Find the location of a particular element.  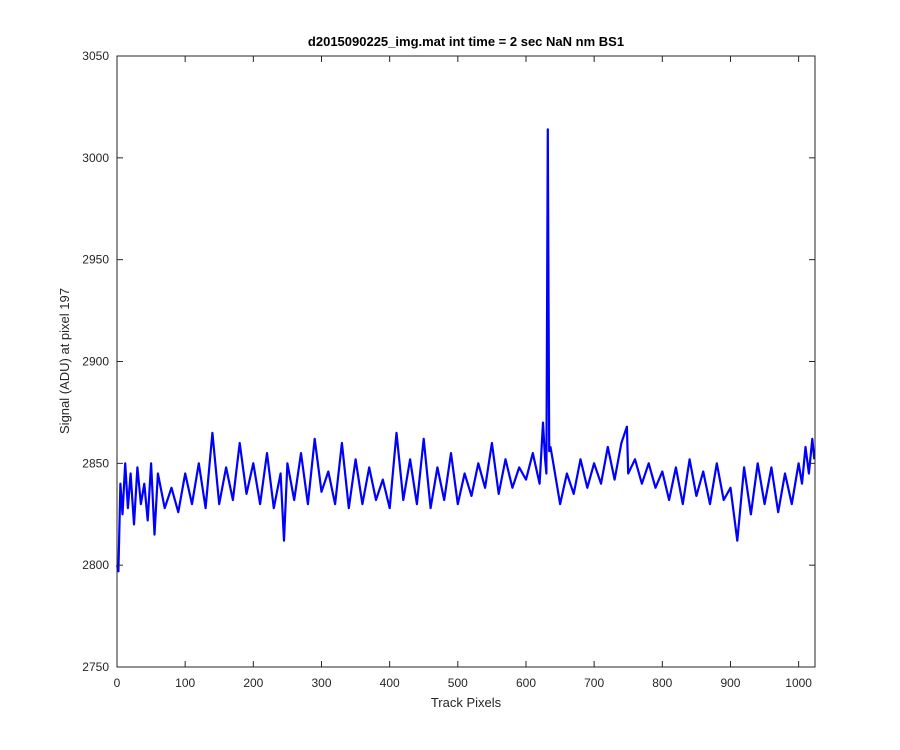

y-tick-label: 2750 is located at coordinates (95, 667).